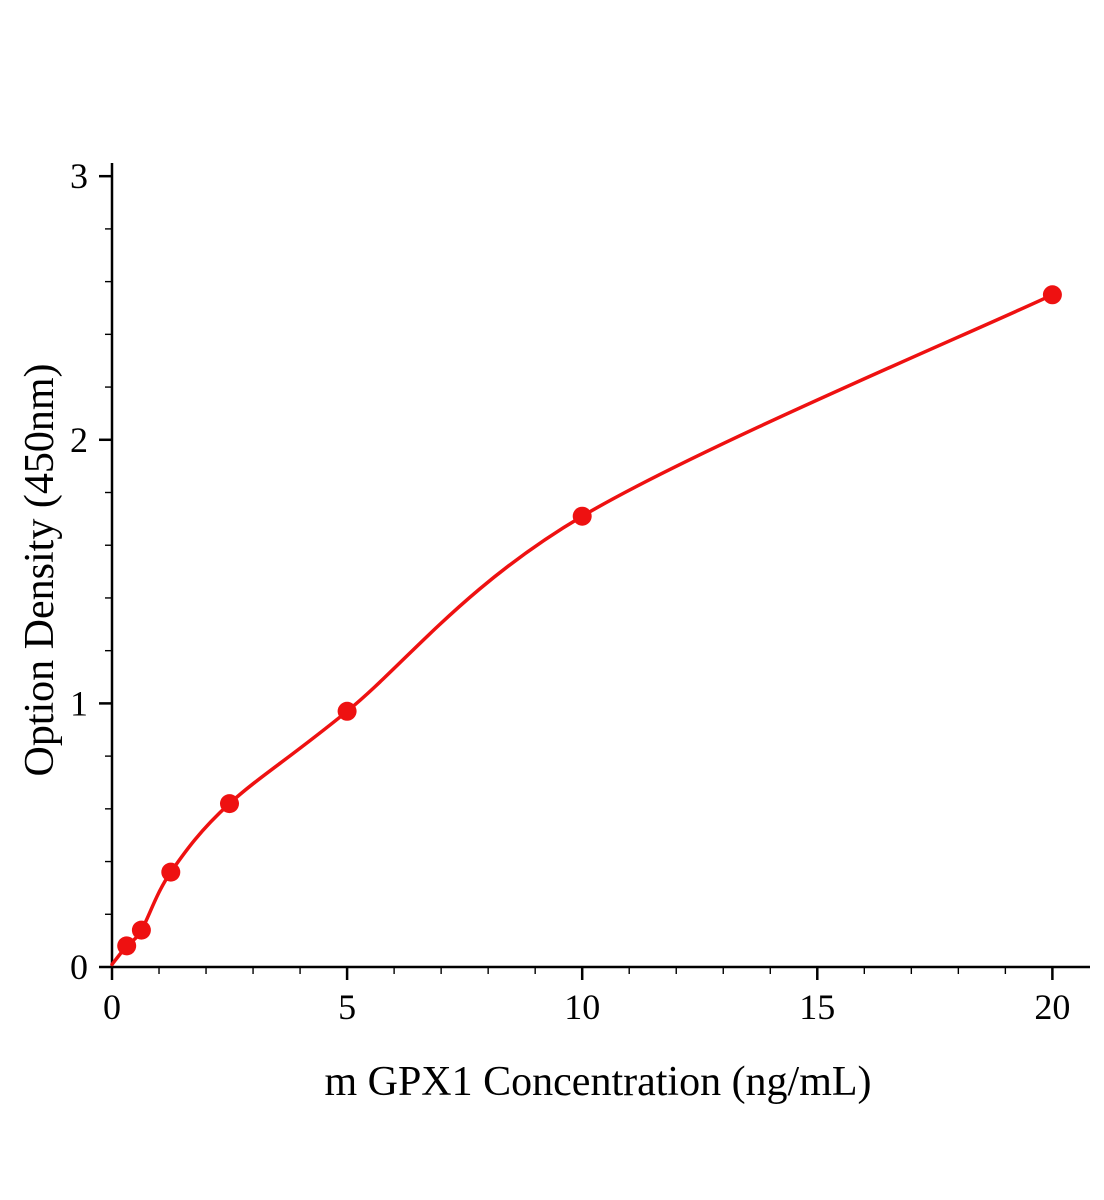 The image size is (1104, 1200). What do you see at coordinates (79, 967) in the screenshot?
I see `y-tick-label: 0` at bounding box center [79, 967].